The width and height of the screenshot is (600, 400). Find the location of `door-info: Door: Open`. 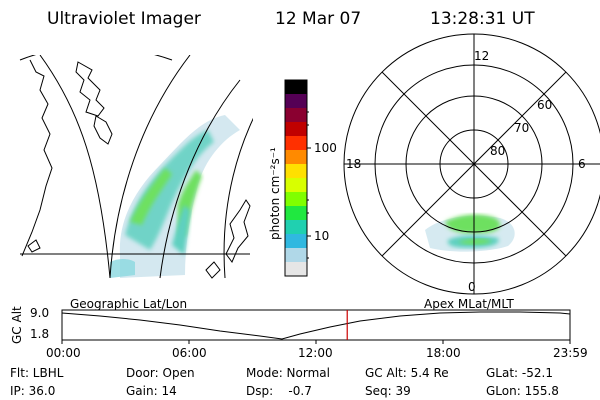

door-info: Door: Open is located at coordinates (160, 373).